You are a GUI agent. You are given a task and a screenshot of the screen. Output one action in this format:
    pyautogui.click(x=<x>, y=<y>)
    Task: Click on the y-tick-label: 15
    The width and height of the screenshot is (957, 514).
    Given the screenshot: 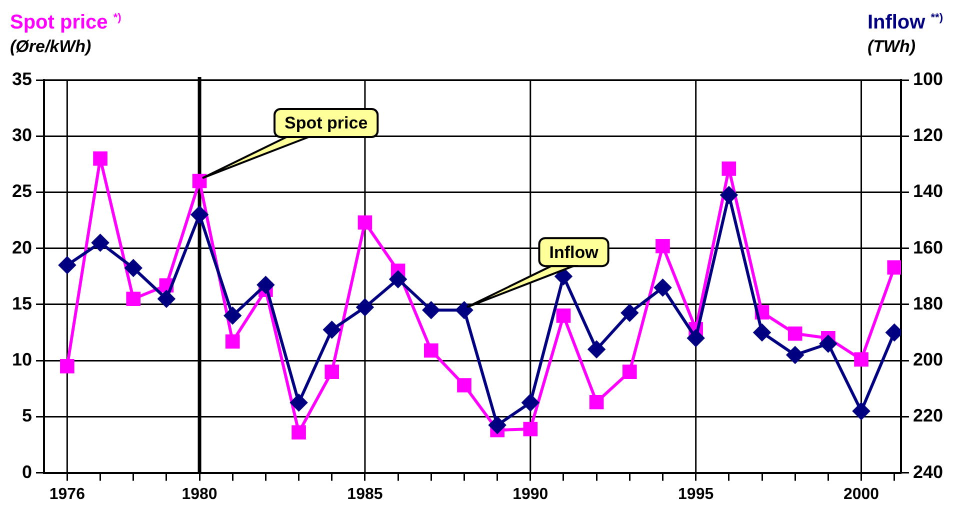 What is the action you would take?
    pyautogui.click(x=22, y=303)
    